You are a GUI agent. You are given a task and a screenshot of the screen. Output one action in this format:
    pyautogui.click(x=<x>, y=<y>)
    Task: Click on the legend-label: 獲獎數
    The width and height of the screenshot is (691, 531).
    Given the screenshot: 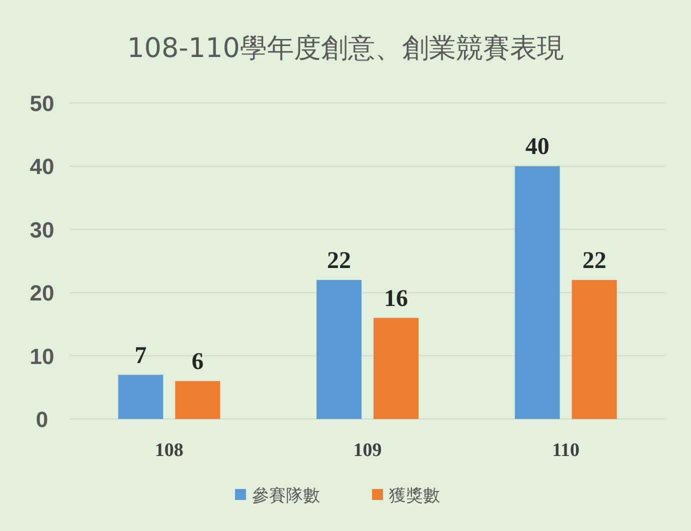 What is the action you would take?
    pyautogui.click(x=414, y=496)
    